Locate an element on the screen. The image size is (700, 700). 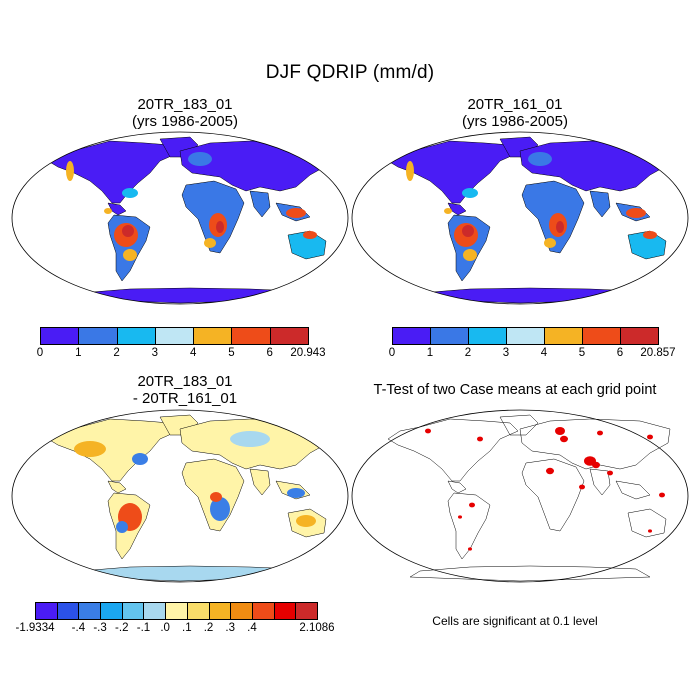
panel-1-title-line1: 20TR_183_01 is located at coordinates (185, 104).